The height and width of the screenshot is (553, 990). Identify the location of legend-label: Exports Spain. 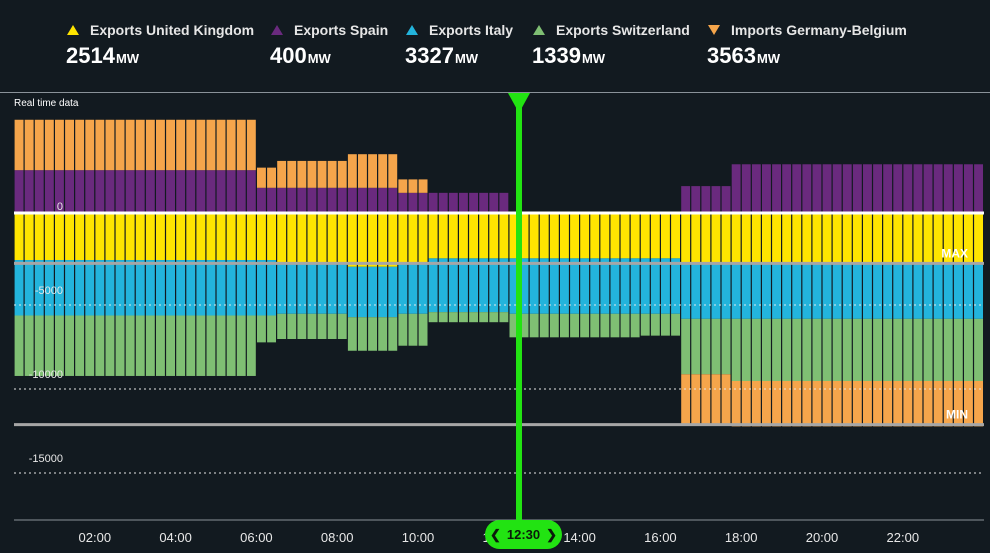
(341, 30).